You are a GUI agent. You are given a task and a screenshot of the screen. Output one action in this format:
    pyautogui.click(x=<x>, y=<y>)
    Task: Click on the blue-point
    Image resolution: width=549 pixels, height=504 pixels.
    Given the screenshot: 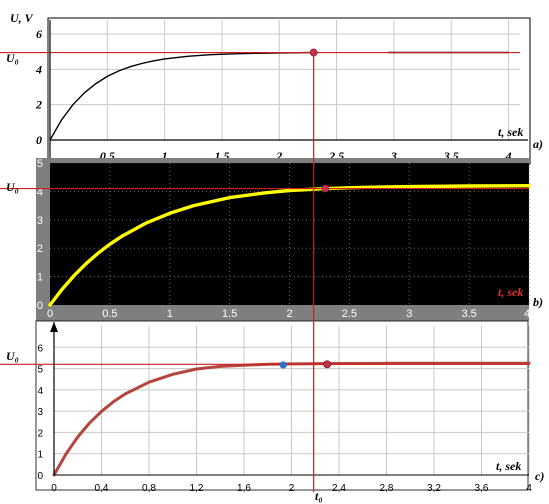 What is the action you would take?
    pyautogui.click(x=283, y=365)
    